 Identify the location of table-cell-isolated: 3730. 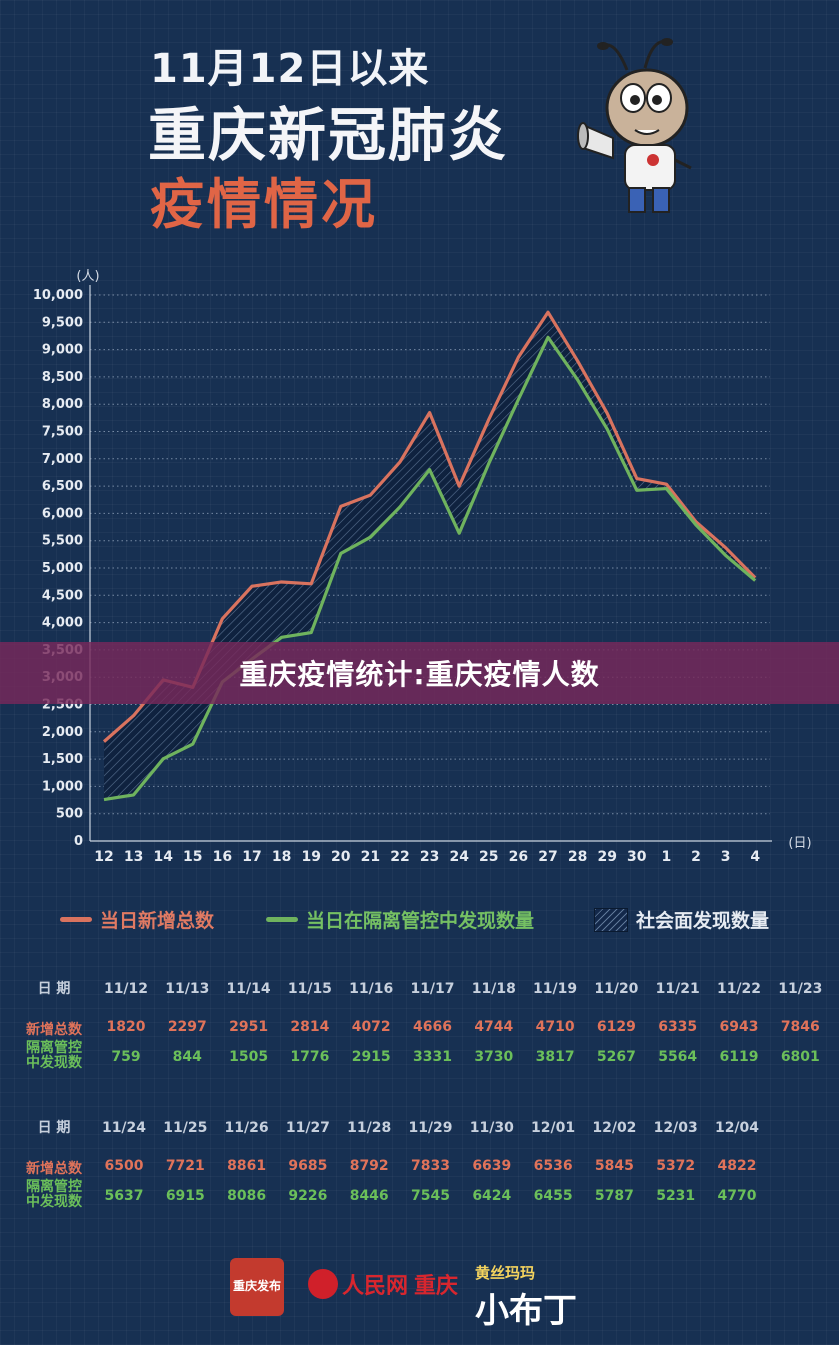
(494, 1057).